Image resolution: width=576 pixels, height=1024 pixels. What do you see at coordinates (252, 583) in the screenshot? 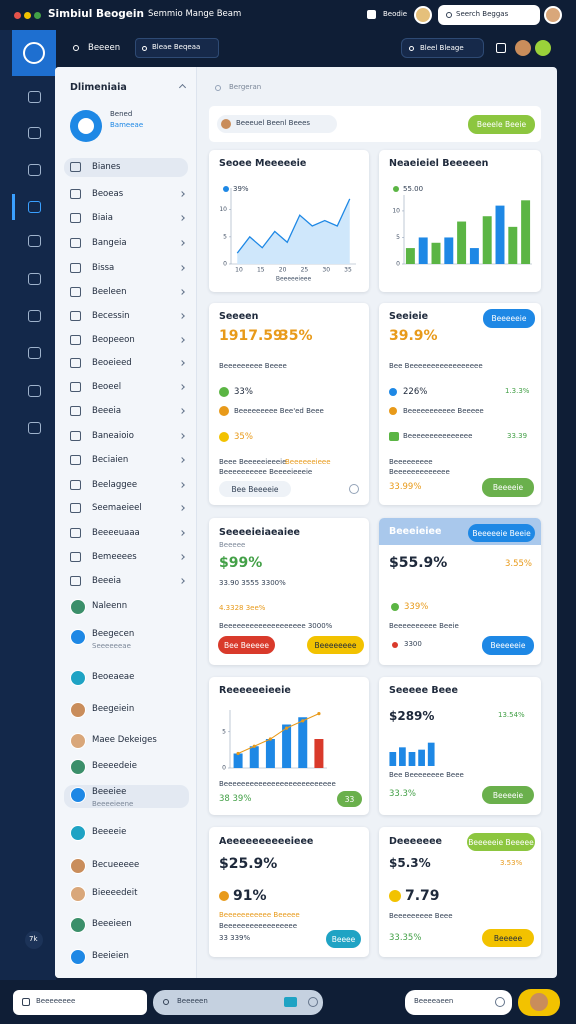
I see `text: 33.90 3555 3300%` at bounding box center [252, 583].